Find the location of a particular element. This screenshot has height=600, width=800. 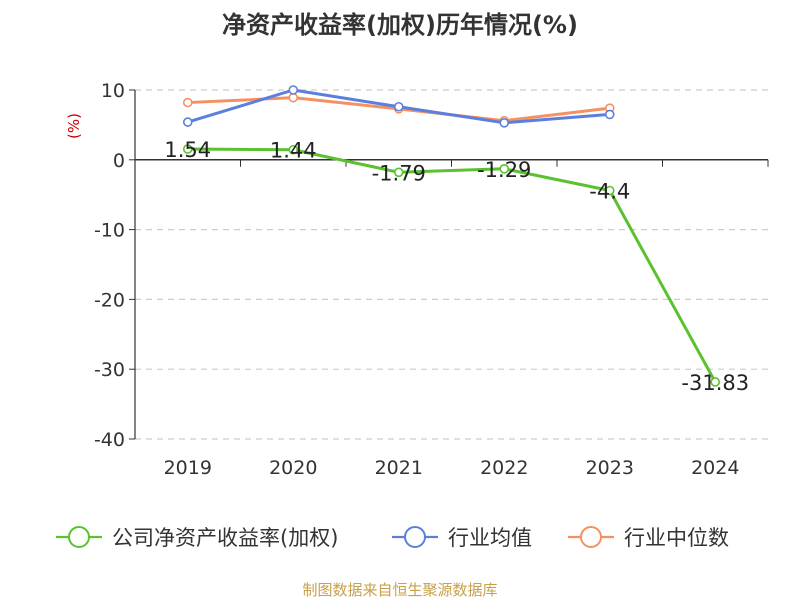

y-tick-label: -30 is located at coordinates (109, 370).